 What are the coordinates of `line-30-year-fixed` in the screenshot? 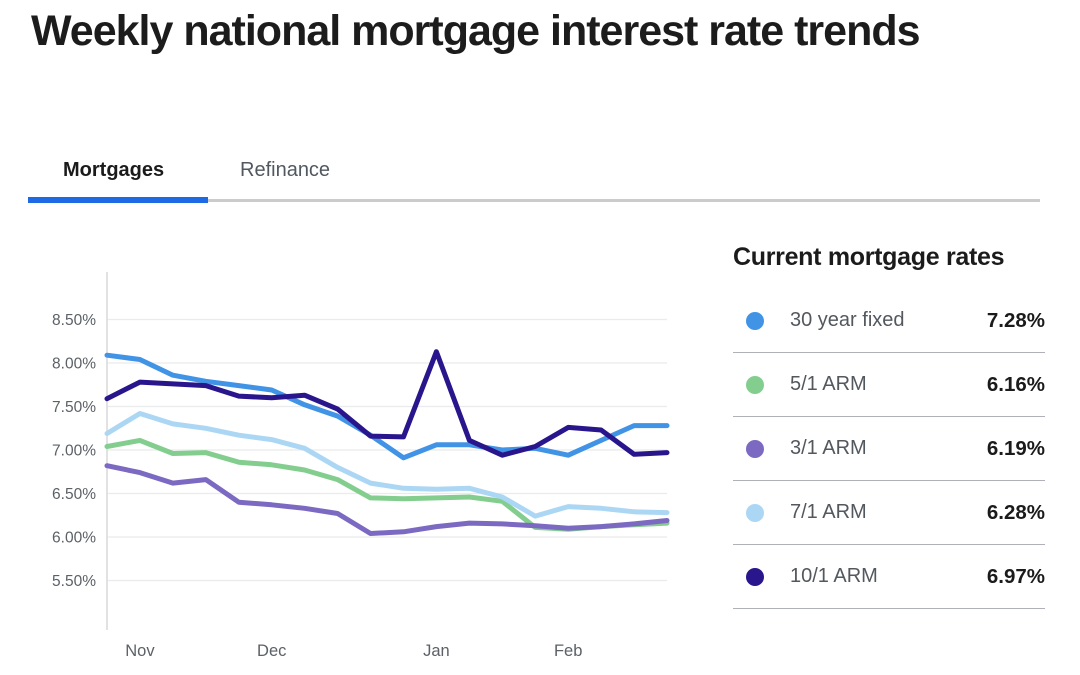 It's located at (387, 406).